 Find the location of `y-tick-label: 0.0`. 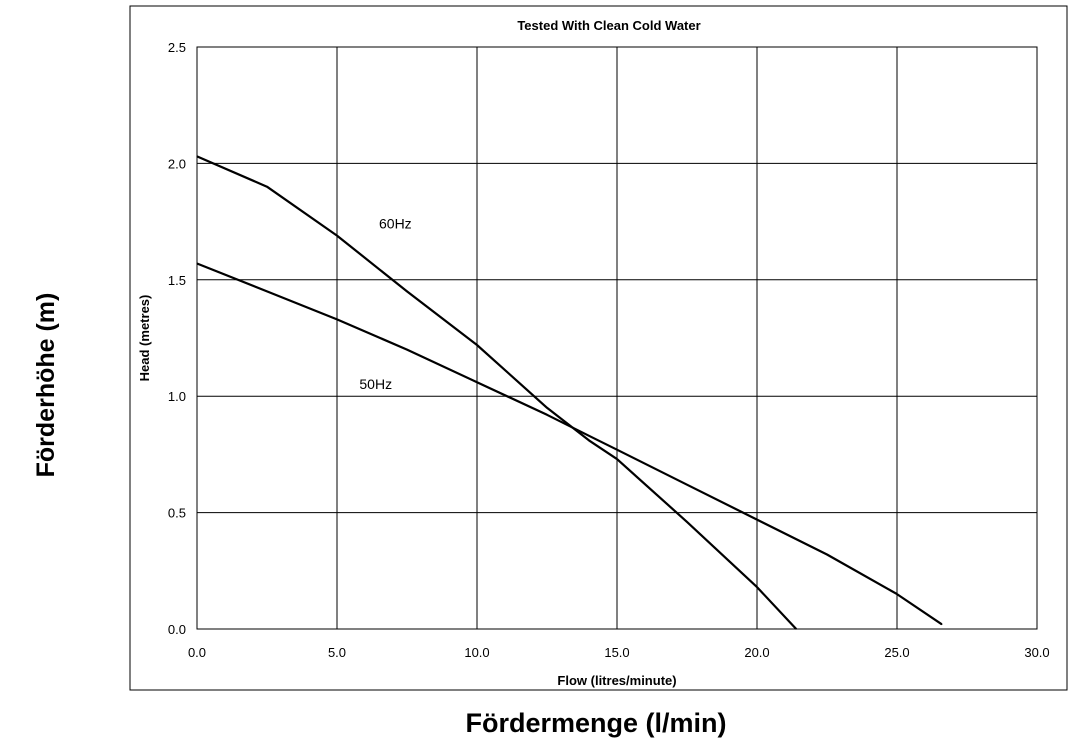

y-tick-label: 0.0 is located at coordinates (177, 629).